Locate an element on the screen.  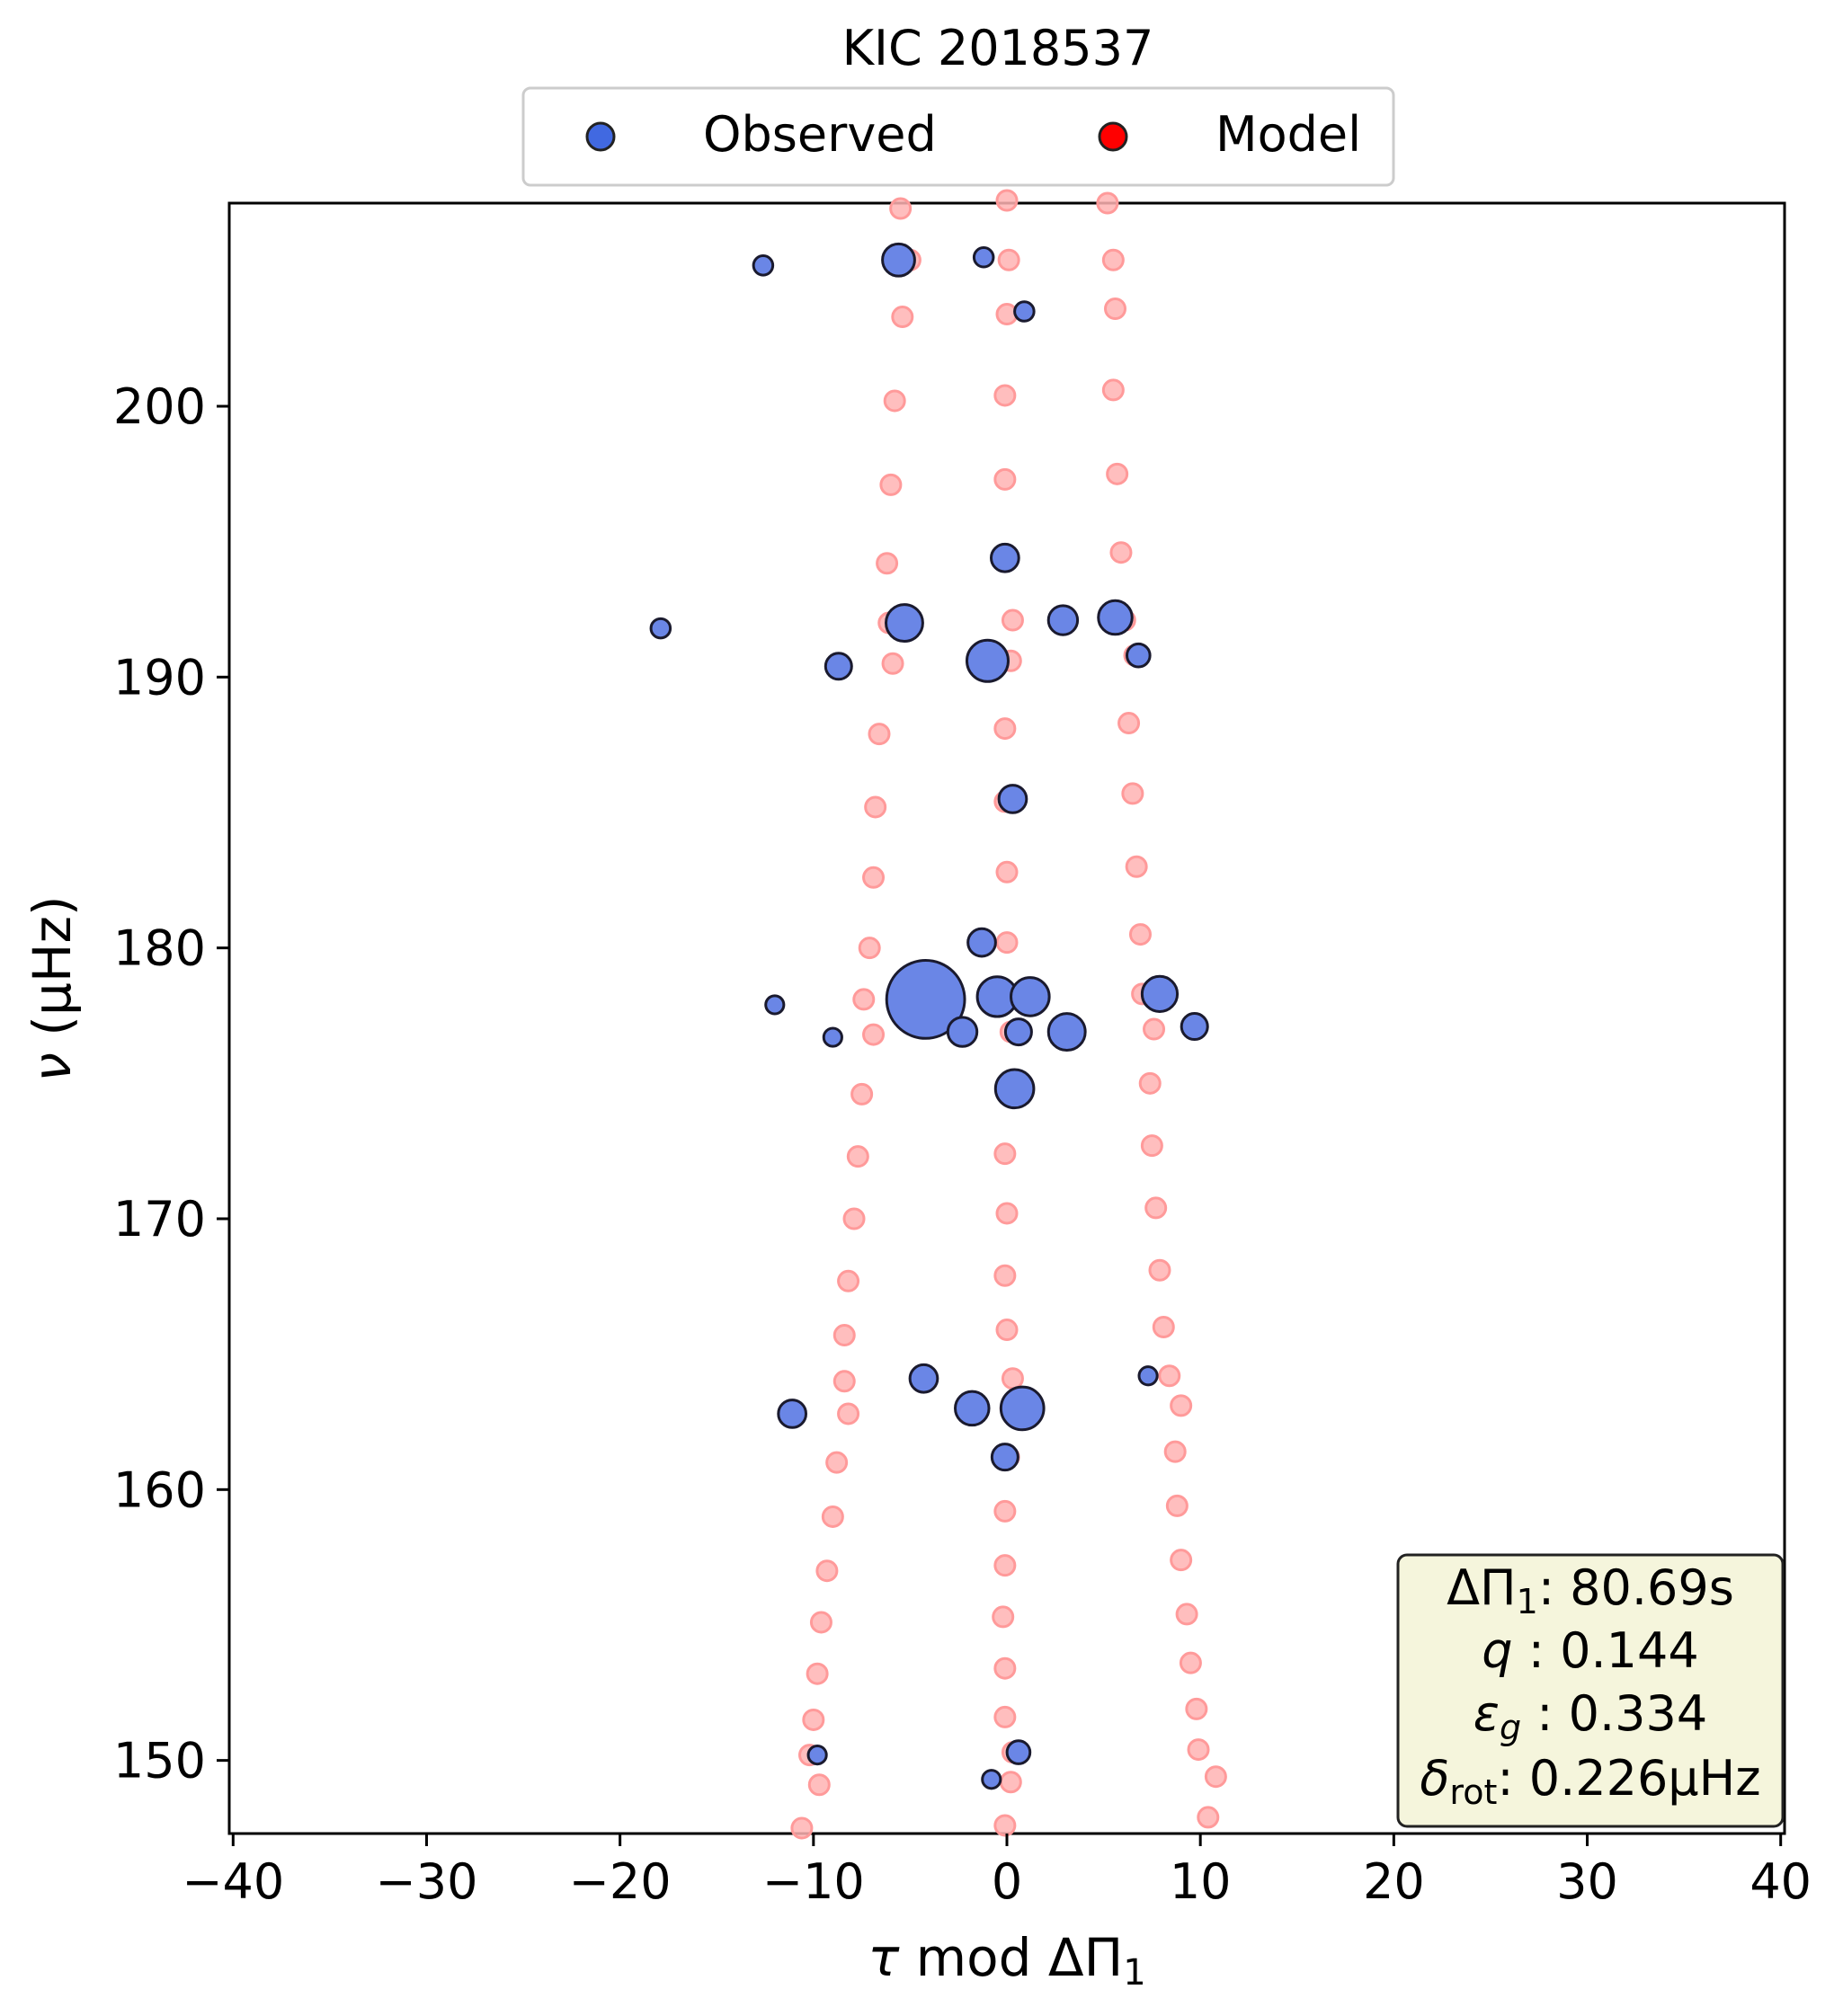
x-tick-label: 40 is located at coordinates (1781, 1881).